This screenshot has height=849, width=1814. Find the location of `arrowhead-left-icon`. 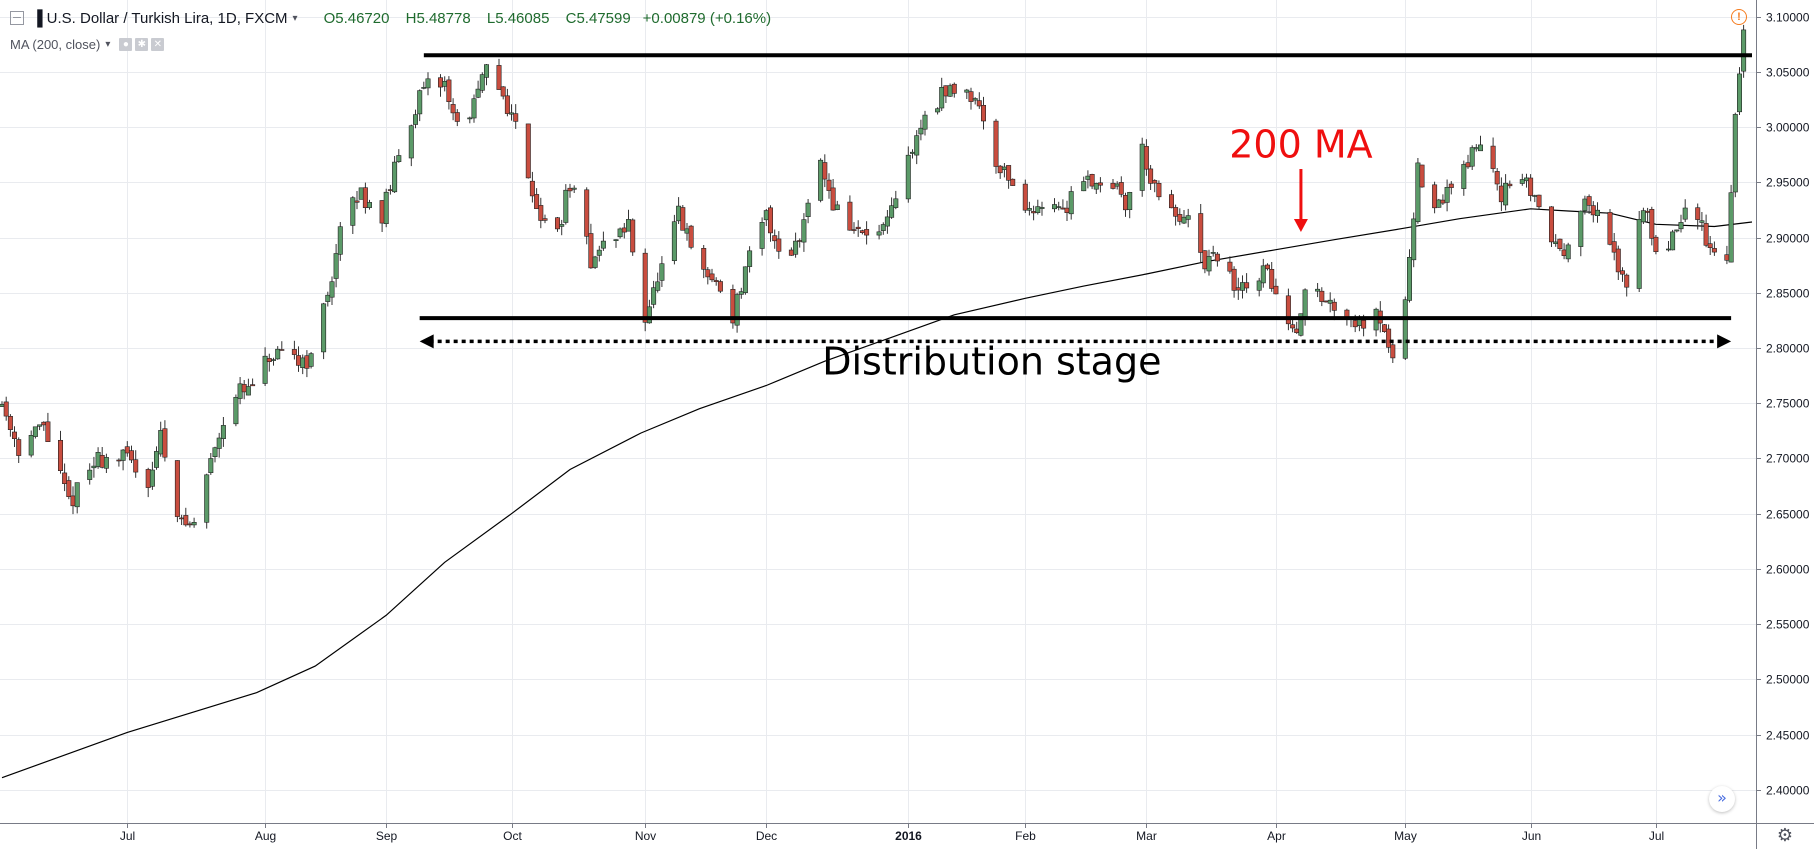

arrowhead-left-icon is located at coordinates (426, 341).